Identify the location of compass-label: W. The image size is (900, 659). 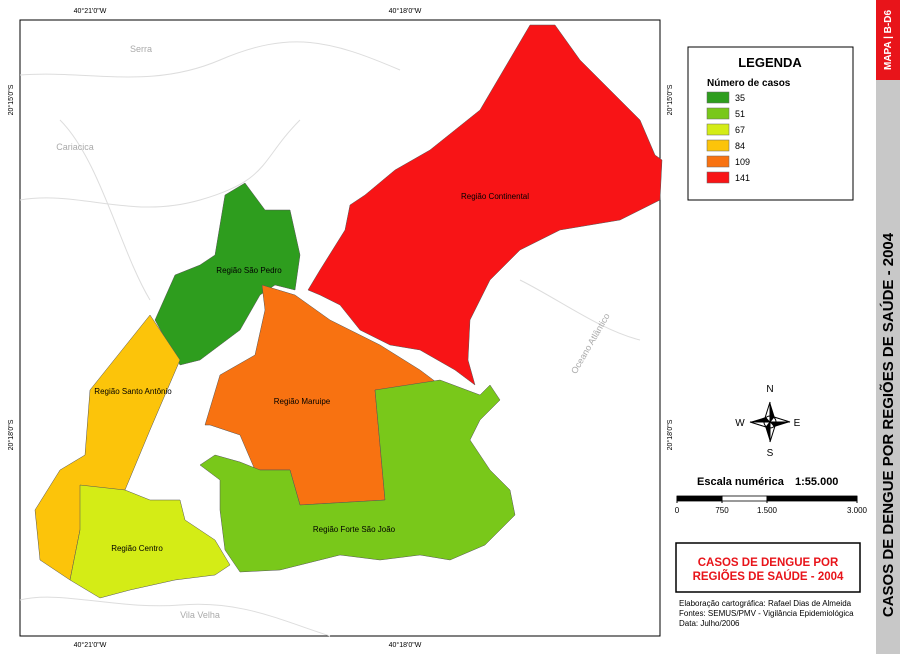
(740, 423).